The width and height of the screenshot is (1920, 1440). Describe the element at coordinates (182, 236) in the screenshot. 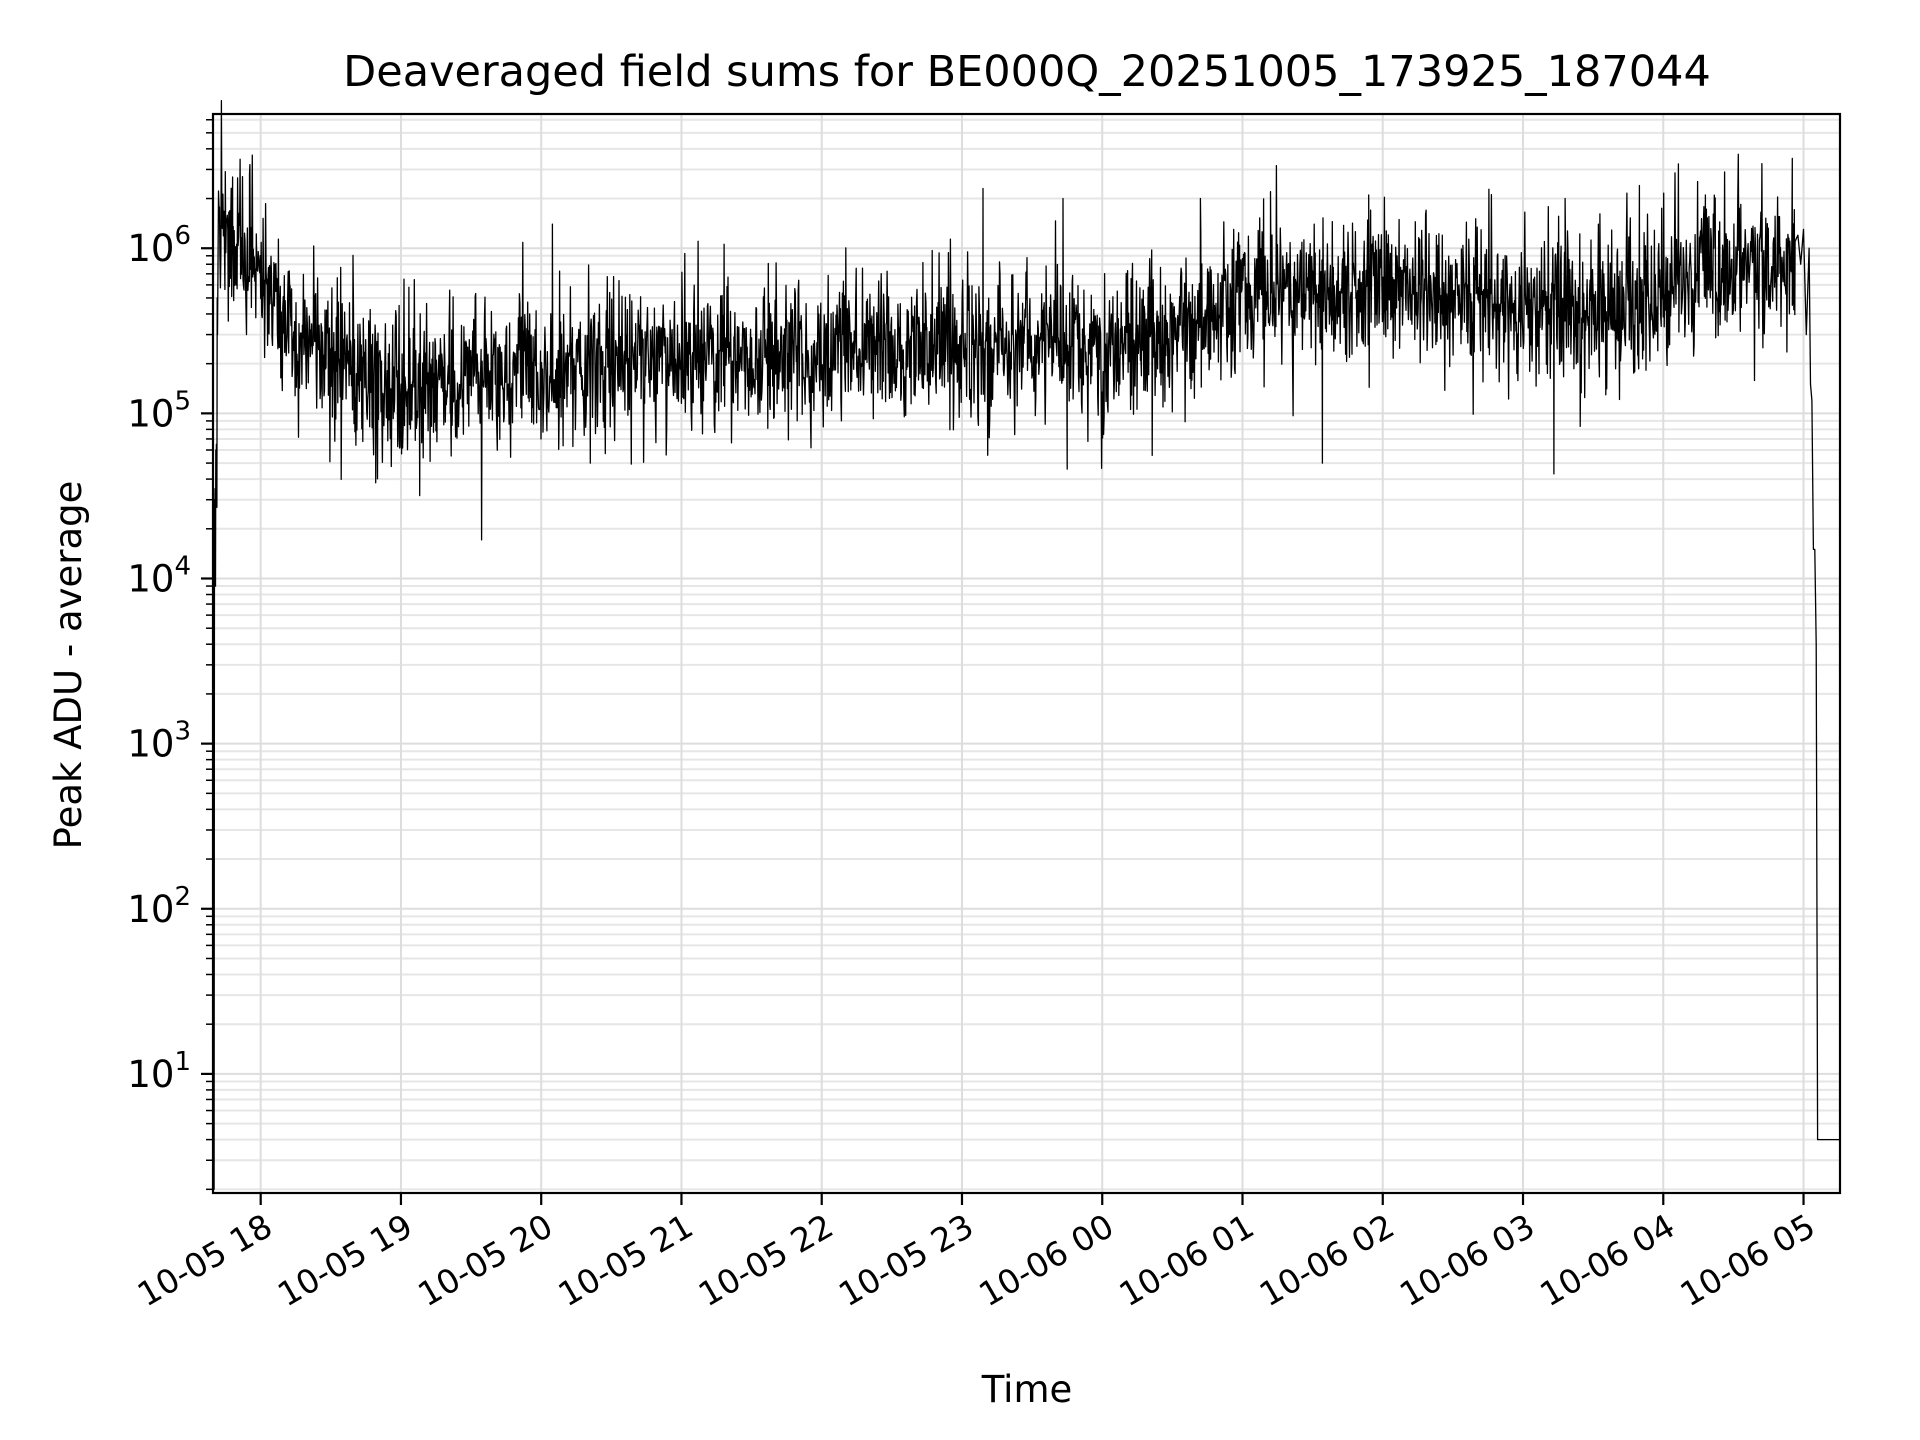

I see `y-tick-exponent: 6` at that location.